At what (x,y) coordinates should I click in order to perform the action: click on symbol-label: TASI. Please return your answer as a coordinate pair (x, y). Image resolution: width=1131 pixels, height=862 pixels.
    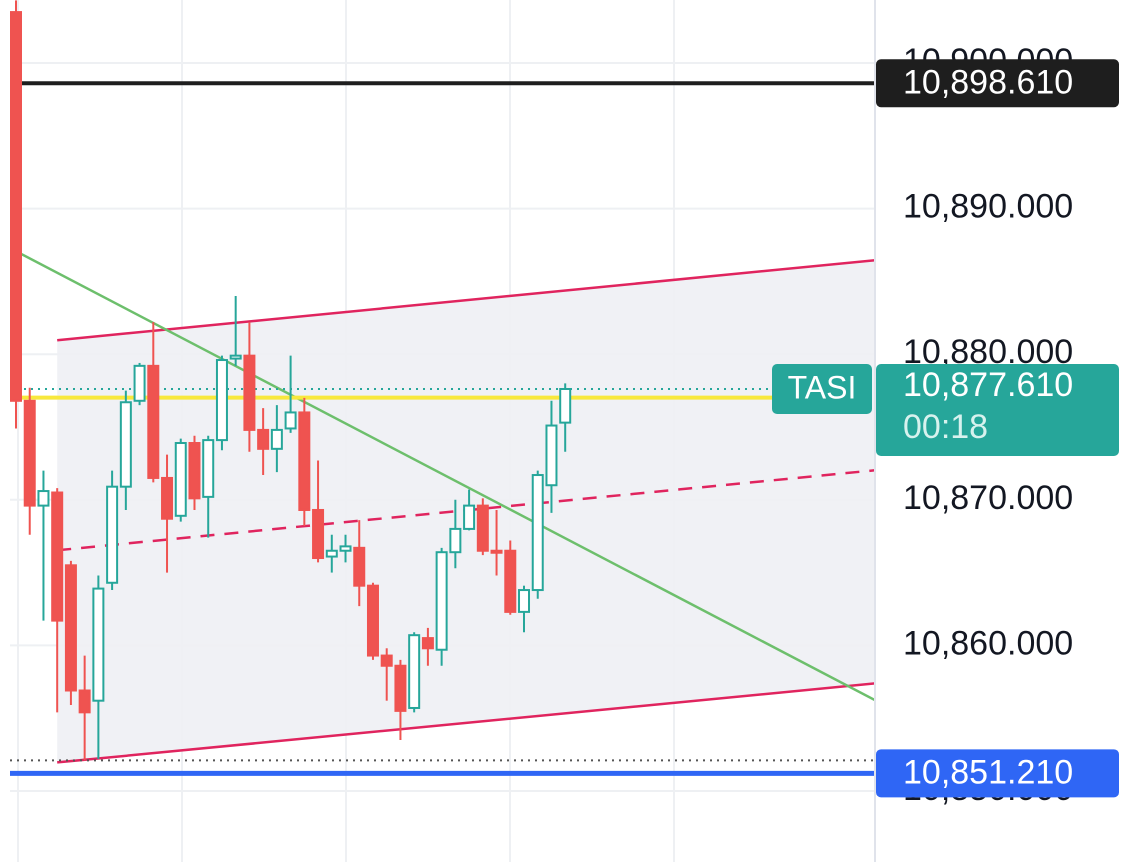
    Looking at the image, I should click on (822, 387).